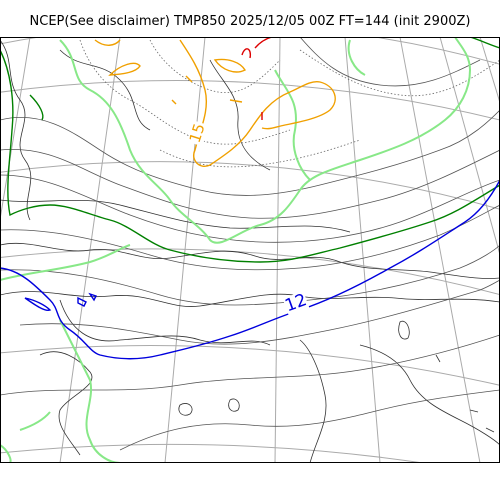 The image size is (500, 500). I want to click on svg-text: 15, so click(197, 133).